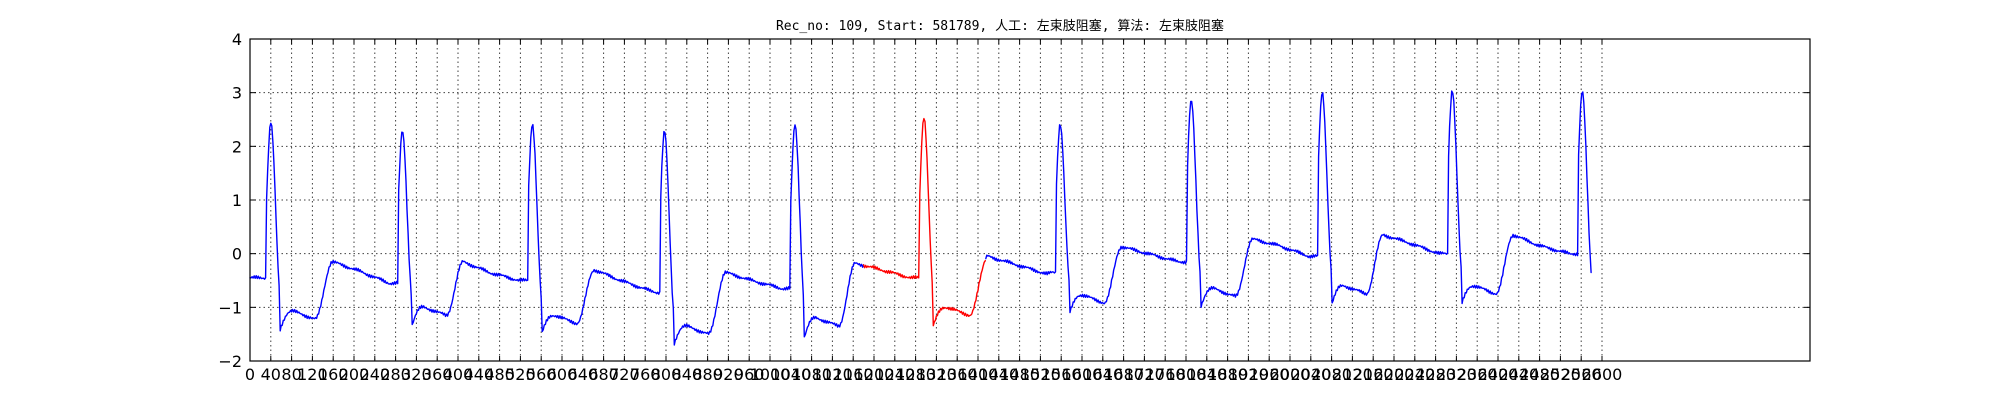 The image size is (2000, 400). Describe the element at coordinates (1539, 374) in the screenshot. I see `x-tick-label: 2480` at that location.